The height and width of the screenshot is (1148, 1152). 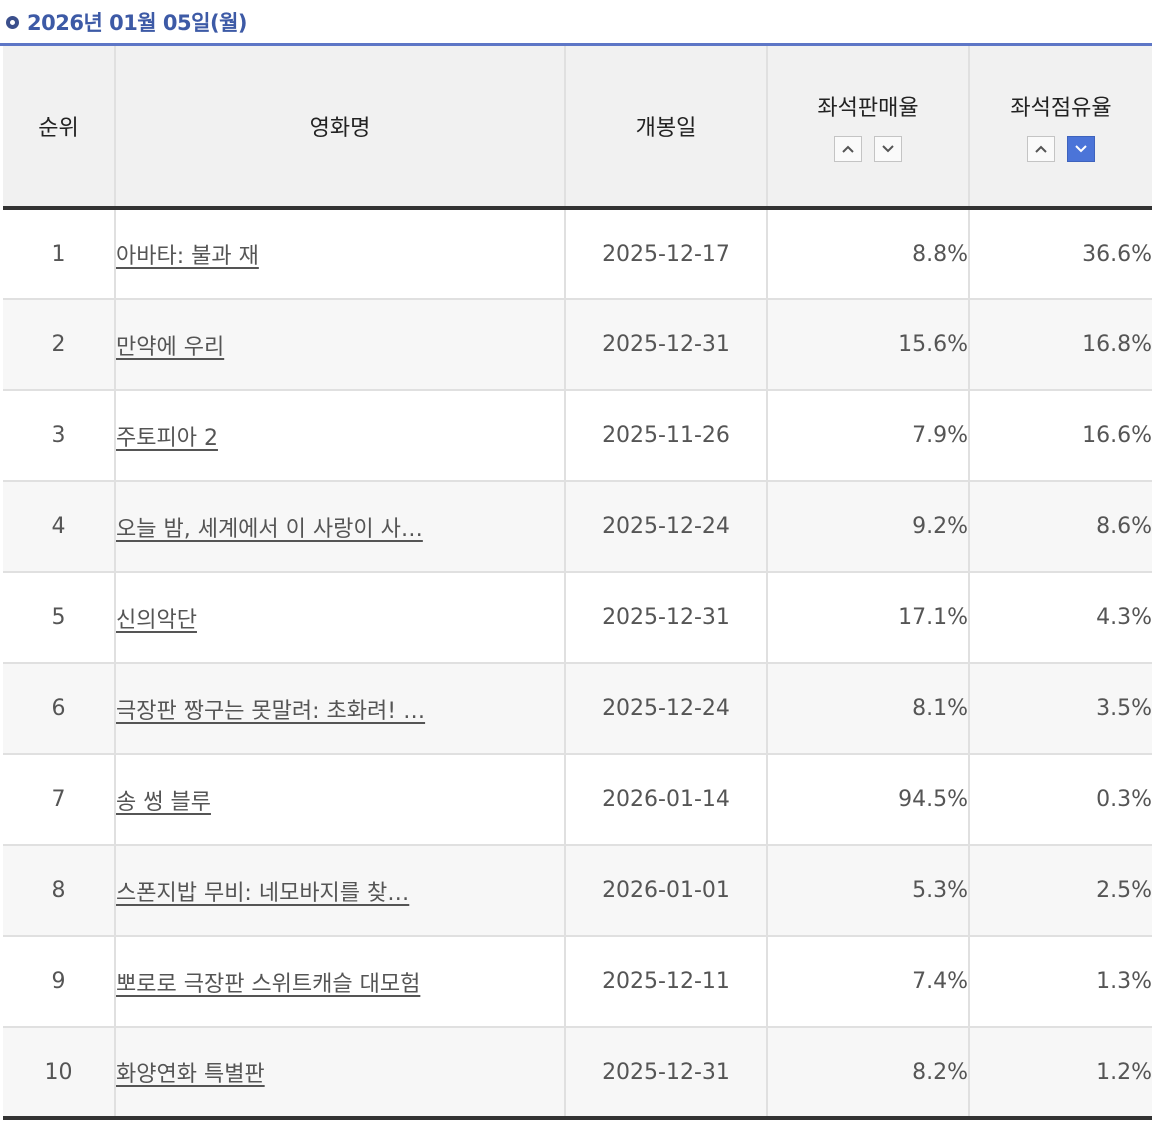 I want to click on column-header-label: 순위, so click(x=58, y=128).